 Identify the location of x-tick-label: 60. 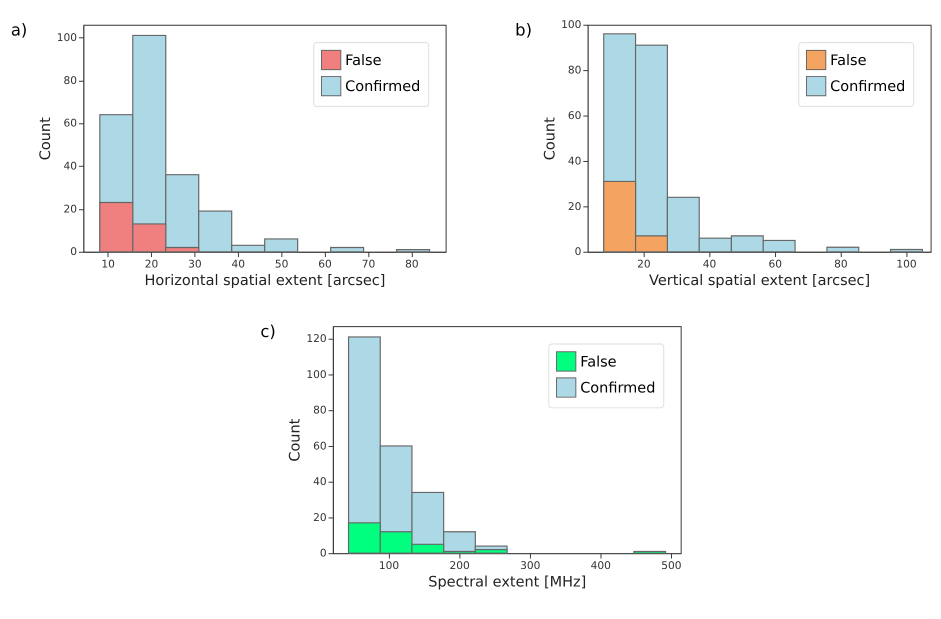
(775, 264).